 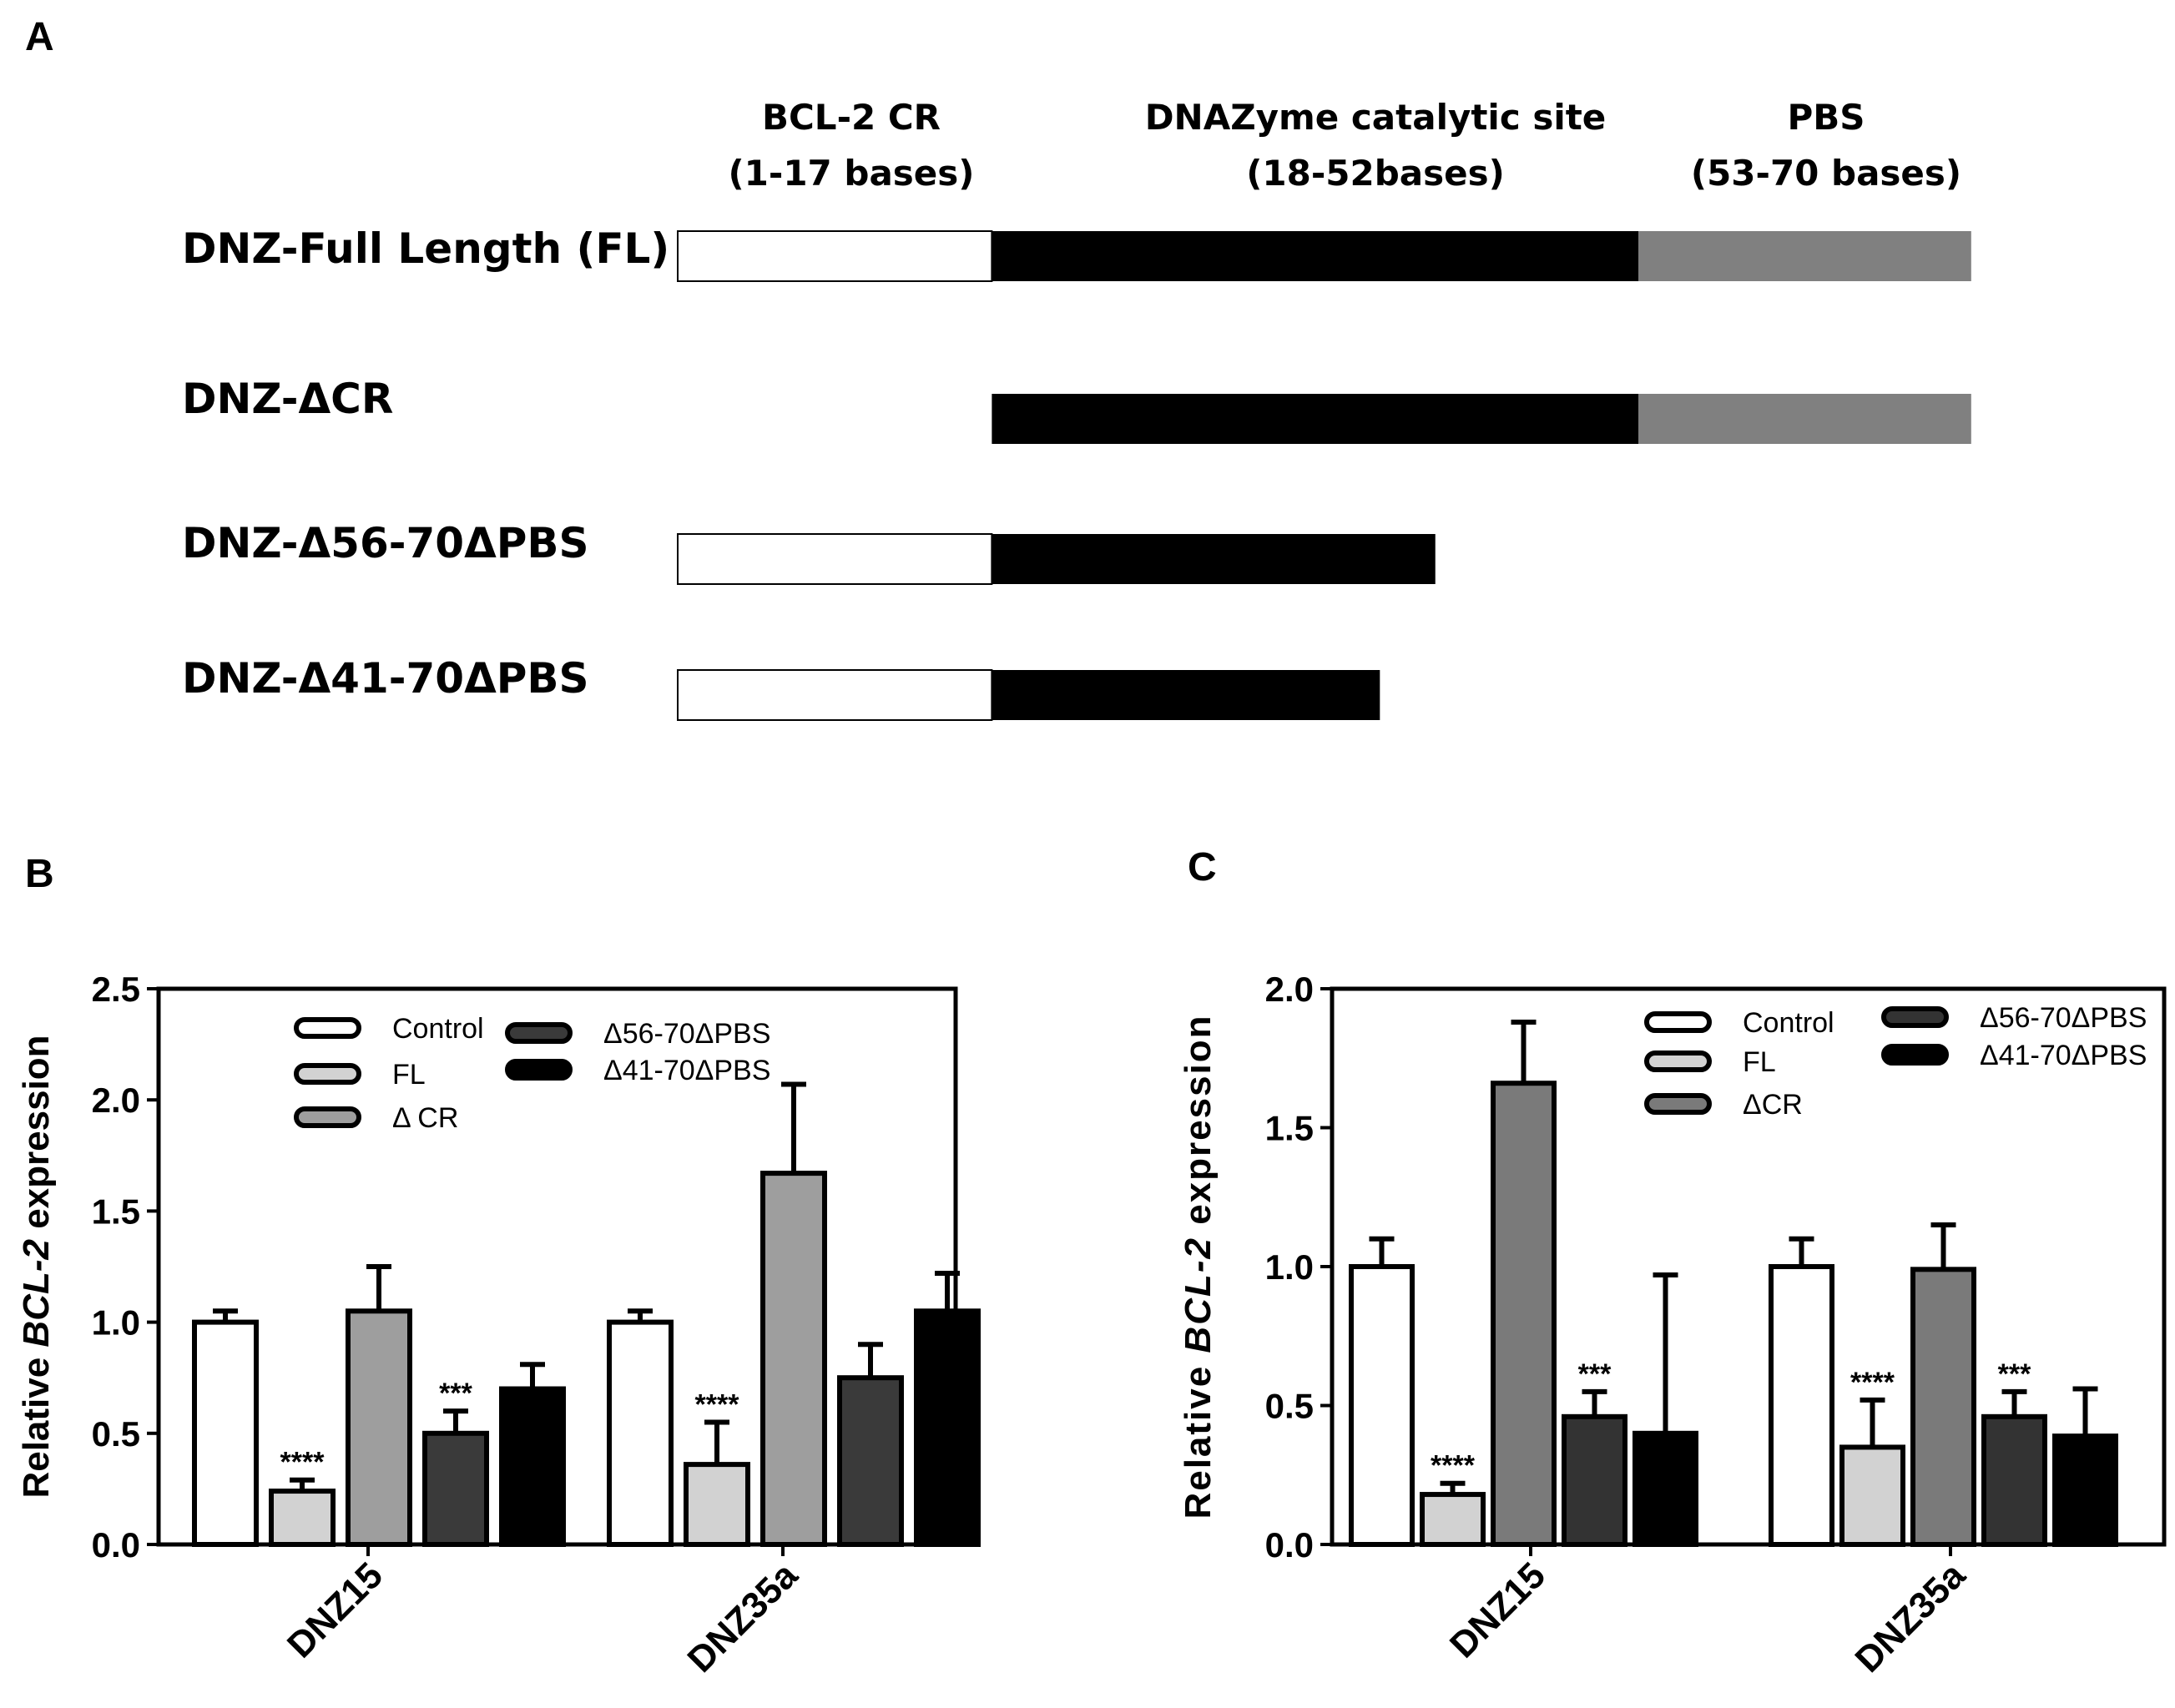 I want to click on panel-b-legend-label-4: Δ41-70ΔPBS, so click(x=686, y=1070).